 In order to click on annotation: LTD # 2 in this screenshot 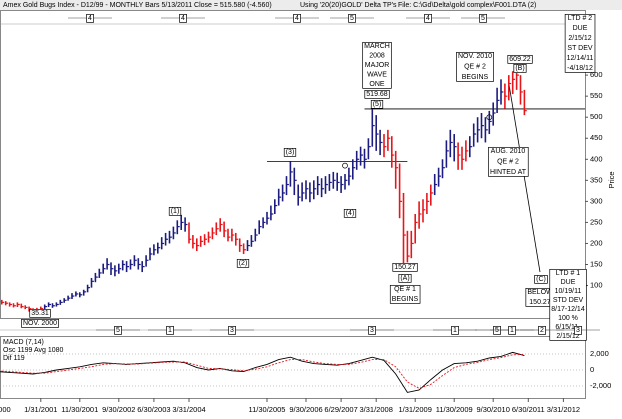, I will do `click(580, 18)`.